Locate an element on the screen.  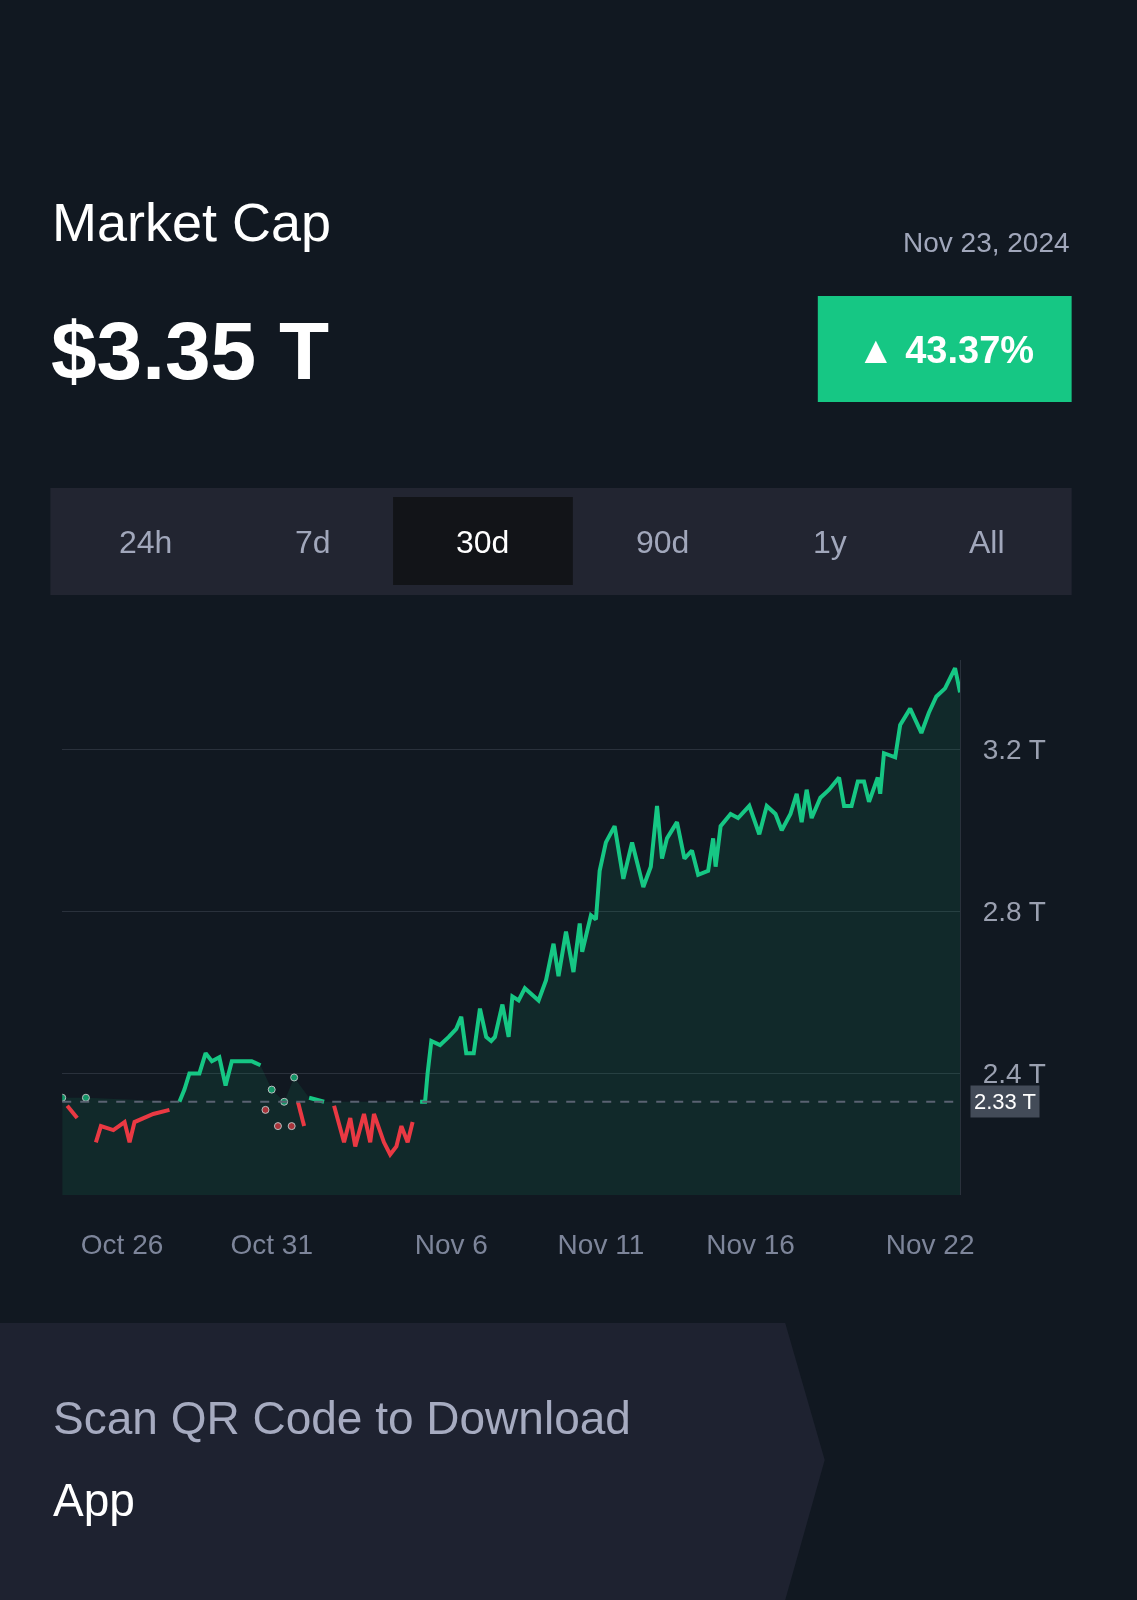
x-tick-label: Nov 11 is located at coordinates (601, 1244).